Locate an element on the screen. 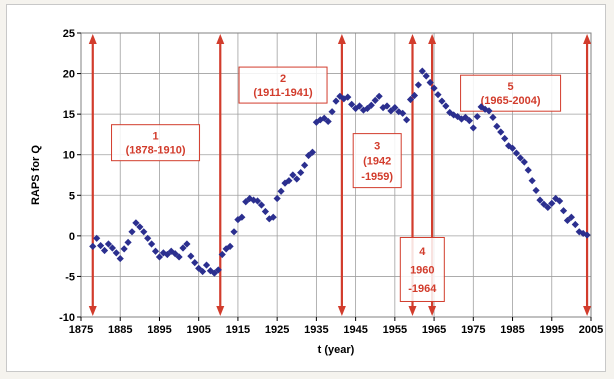 This screenshot has height=379, width=614. x-tick-label: 1935 is located at coordinates (316, 330).